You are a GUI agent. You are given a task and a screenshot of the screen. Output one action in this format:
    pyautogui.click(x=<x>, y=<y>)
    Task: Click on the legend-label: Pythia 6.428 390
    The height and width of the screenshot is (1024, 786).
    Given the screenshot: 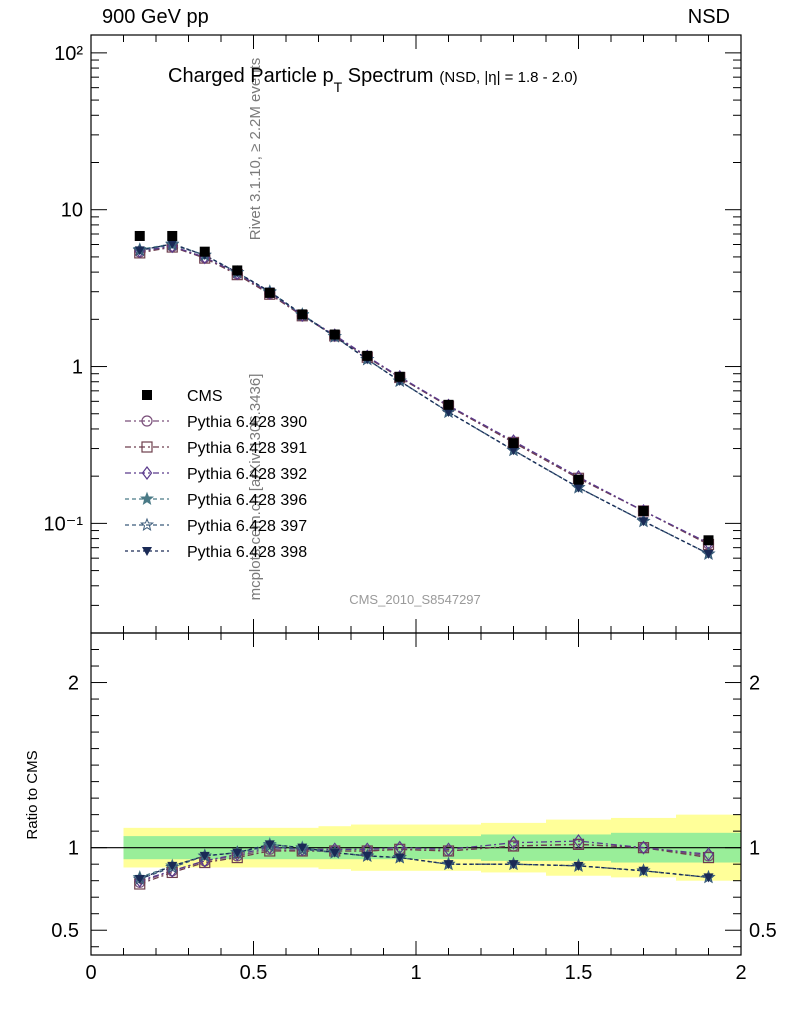 What is the action you would take?
    pyautogui.click(x=247, y=422)
    